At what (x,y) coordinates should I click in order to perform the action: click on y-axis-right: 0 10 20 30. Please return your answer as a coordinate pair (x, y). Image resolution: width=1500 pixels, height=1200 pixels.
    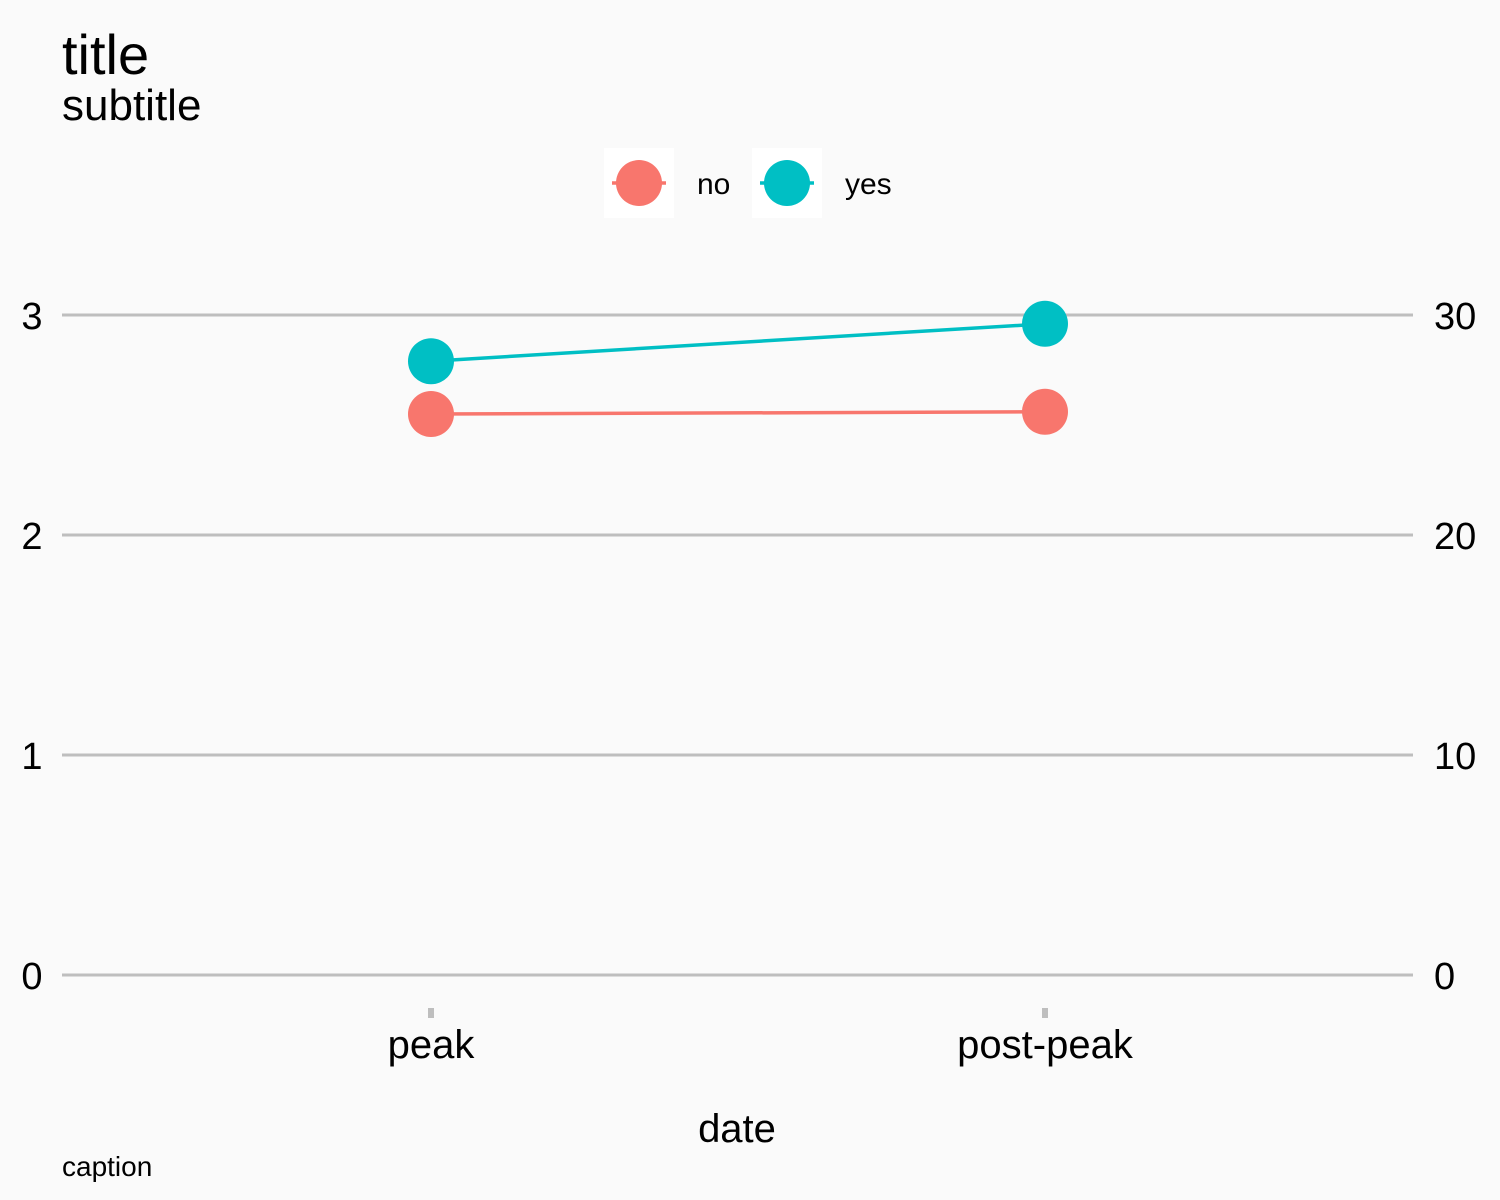
    Looking at the image, I should click on (1455, 647).